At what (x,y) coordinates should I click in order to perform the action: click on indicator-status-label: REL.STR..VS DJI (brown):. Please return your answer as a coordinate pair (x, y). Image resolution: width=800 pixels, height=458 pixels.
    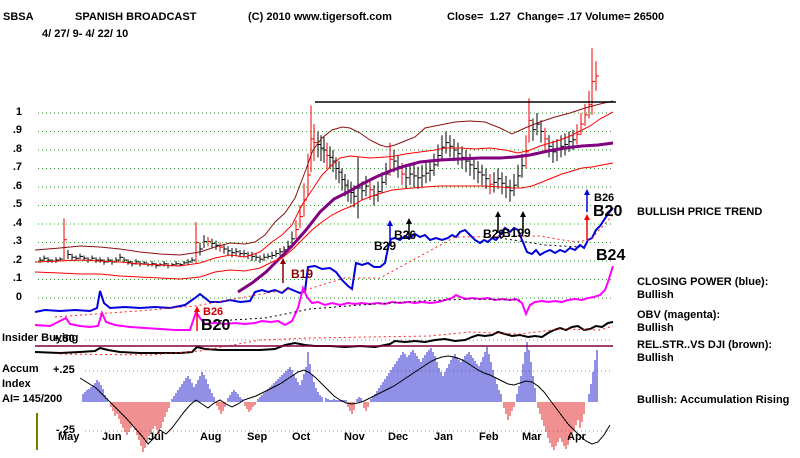
    Looking at the image, I should click on (705, 345).